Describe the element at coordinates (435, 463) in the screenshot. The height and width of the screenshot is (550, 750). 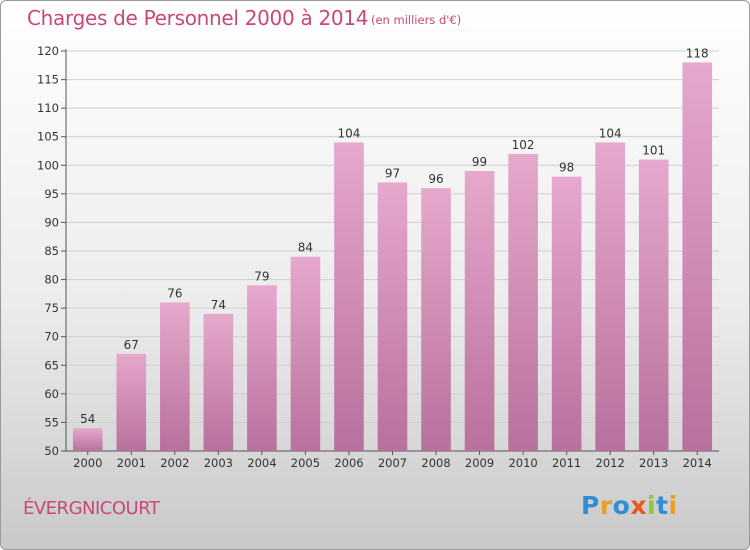
I see `x-tick-label-2008: 2008` at that location.